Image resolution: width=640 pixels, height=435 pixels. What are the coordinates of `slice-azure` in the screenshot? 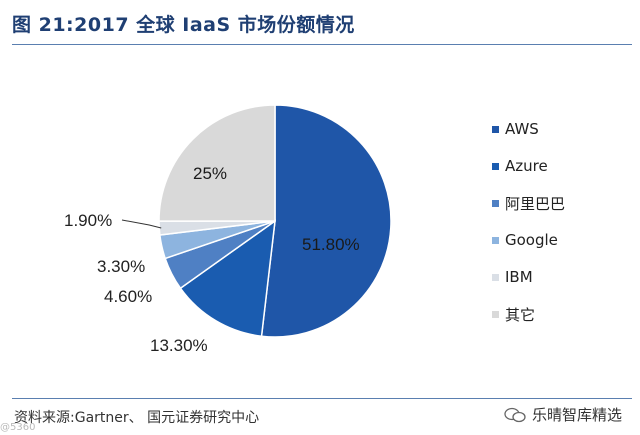 It's located at (227, 278).